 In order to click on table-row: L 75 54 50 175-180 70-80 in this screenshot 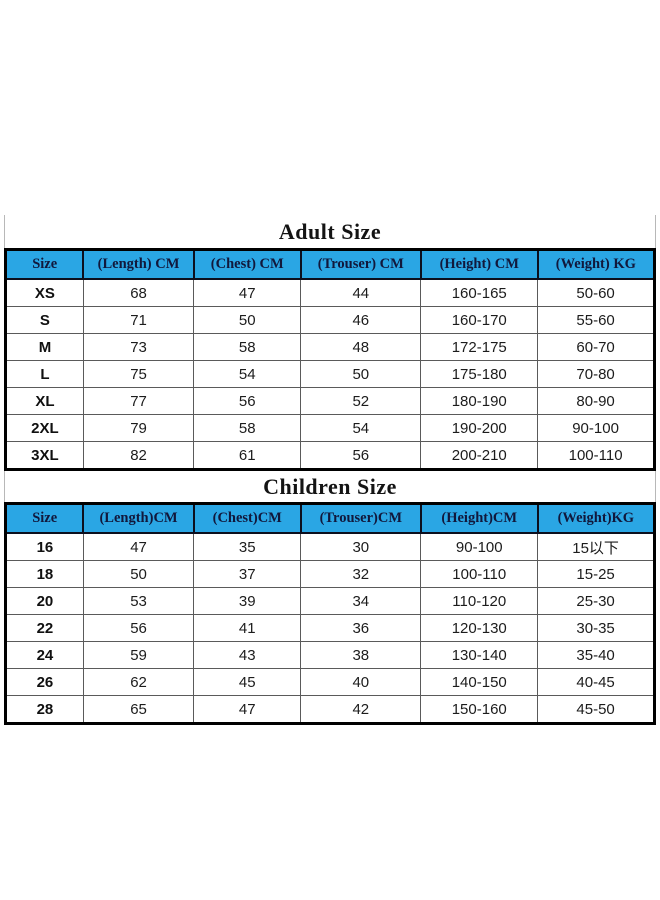, I will do `click(330, 374)`.